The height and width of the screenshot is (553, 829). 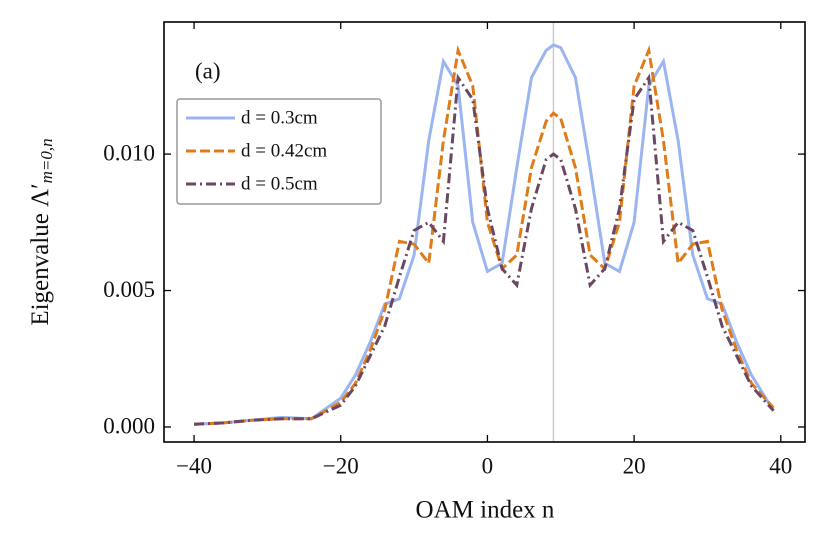 What do you see at coordinates (284, 150) in the screenshot?
I see `legend-label: d = 0.42cm` at bounding box center [284, 150].